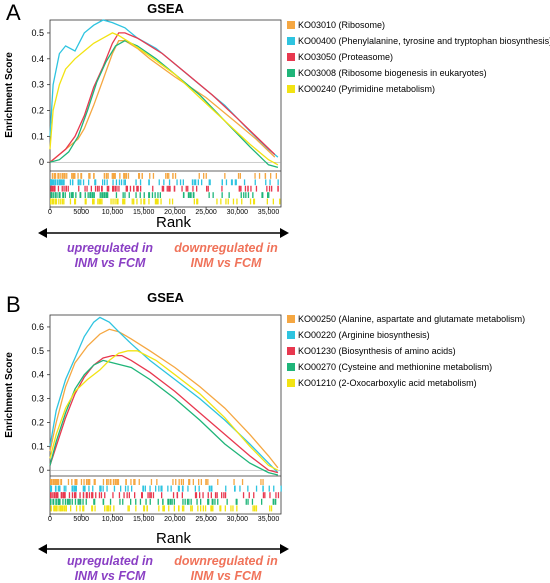 The image size is (550, 583). I want to click on chart-title: GSEA, so click(165, 8).